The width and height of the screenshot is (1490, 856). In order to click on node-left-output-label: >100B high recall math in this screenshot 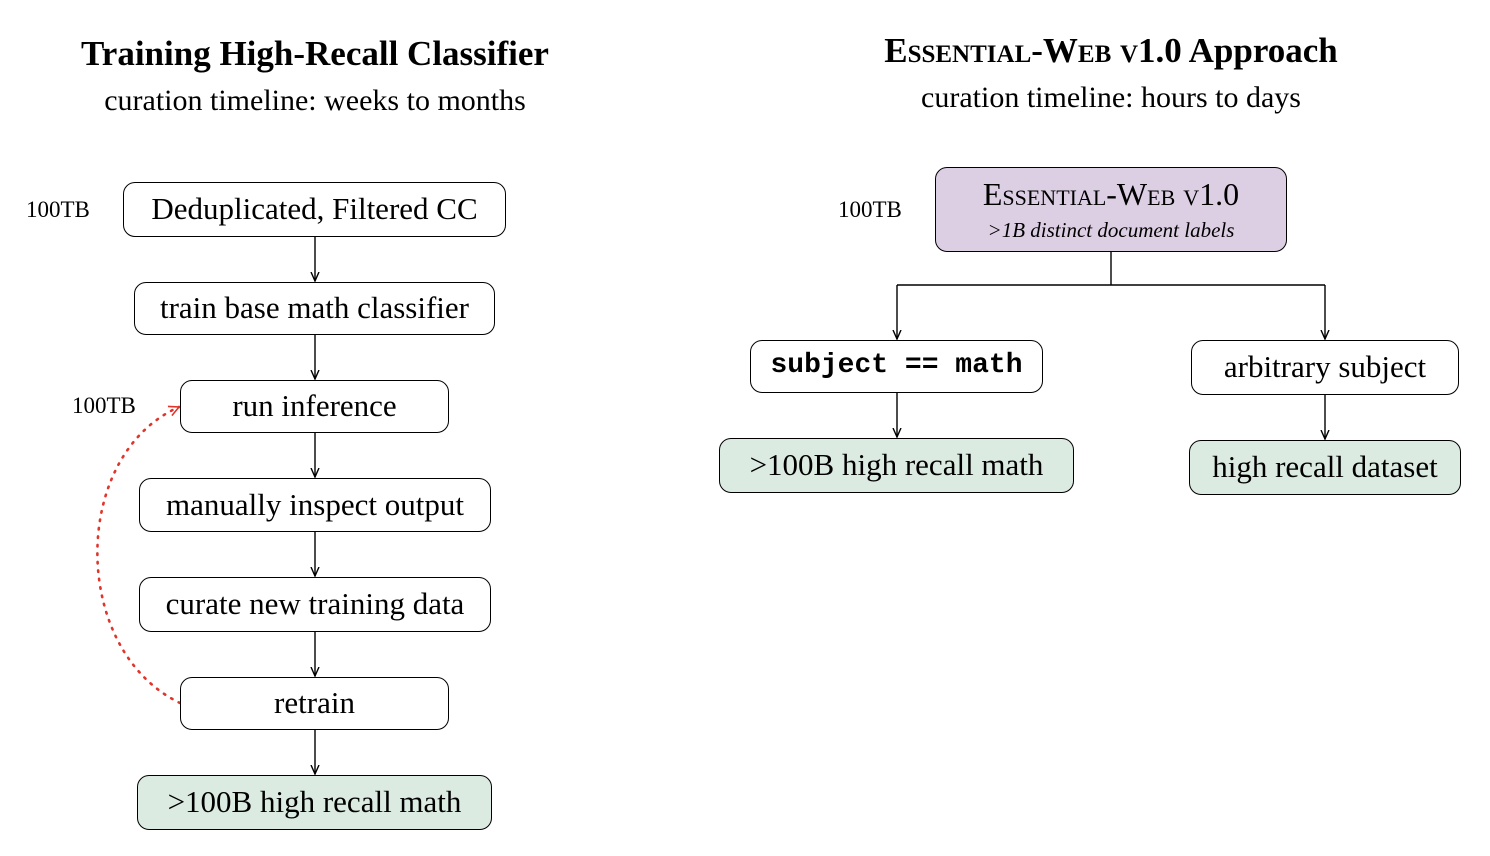, I will do `click(314, 802)`.